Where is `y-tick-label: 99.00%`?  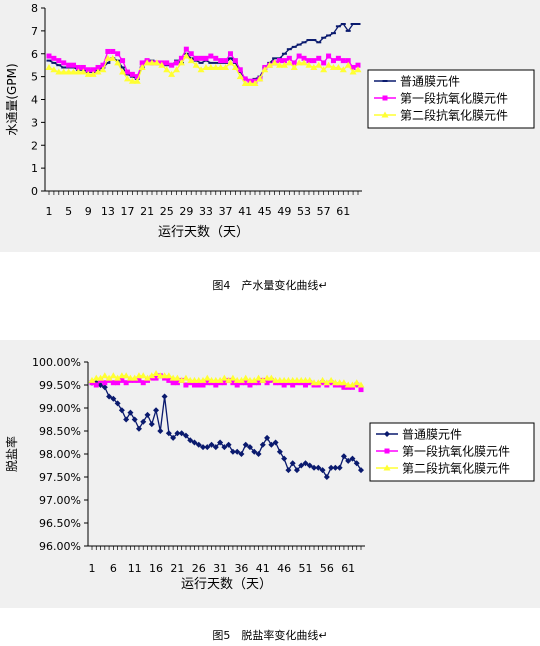
y-tick-label: 99.00% is located at coordinates (60, 408).